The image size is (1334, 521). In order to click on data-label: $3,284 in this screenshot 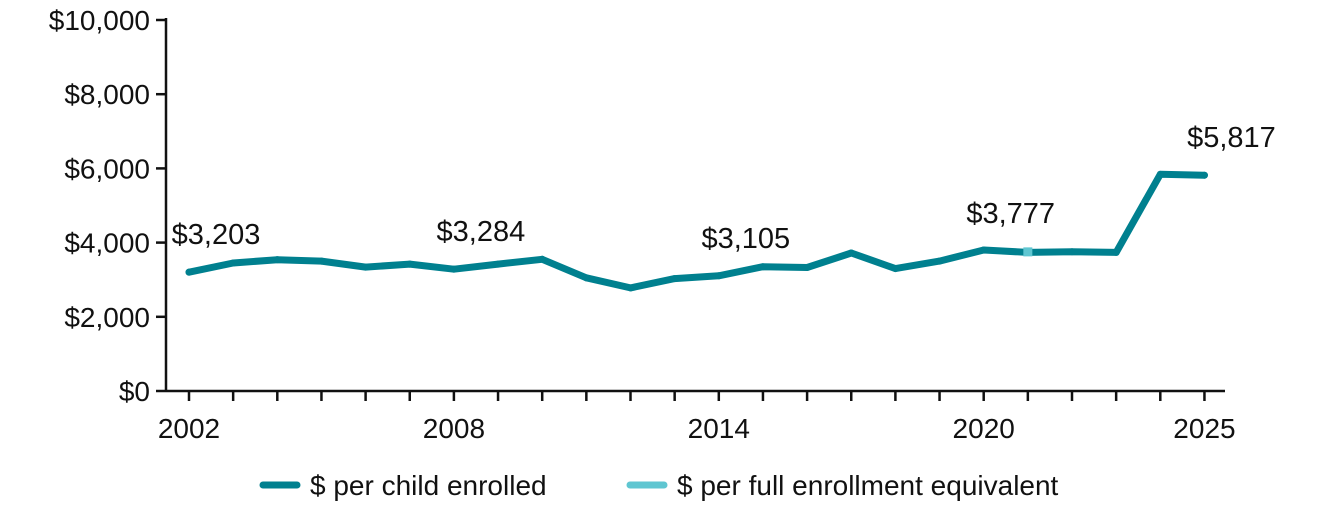, I will do `click(481, 232)`.